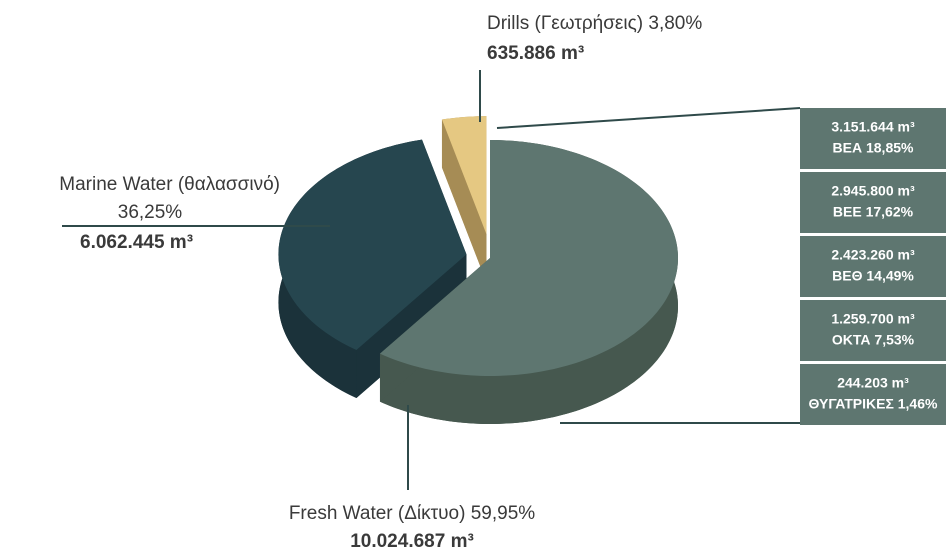 This screenshot has height=551, width=951. I want to click on fresh-label: Fresh Water (Δίκτυο) 59,95%, so click(412, 513).